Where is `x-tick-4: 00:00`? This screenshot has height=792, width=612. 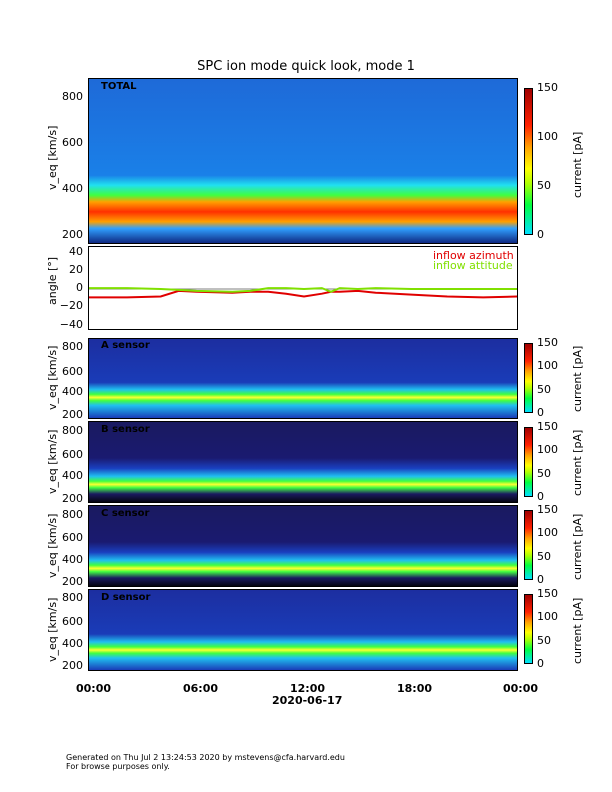 x-tick-4: 00:00 is located at coordinates (521, 688).